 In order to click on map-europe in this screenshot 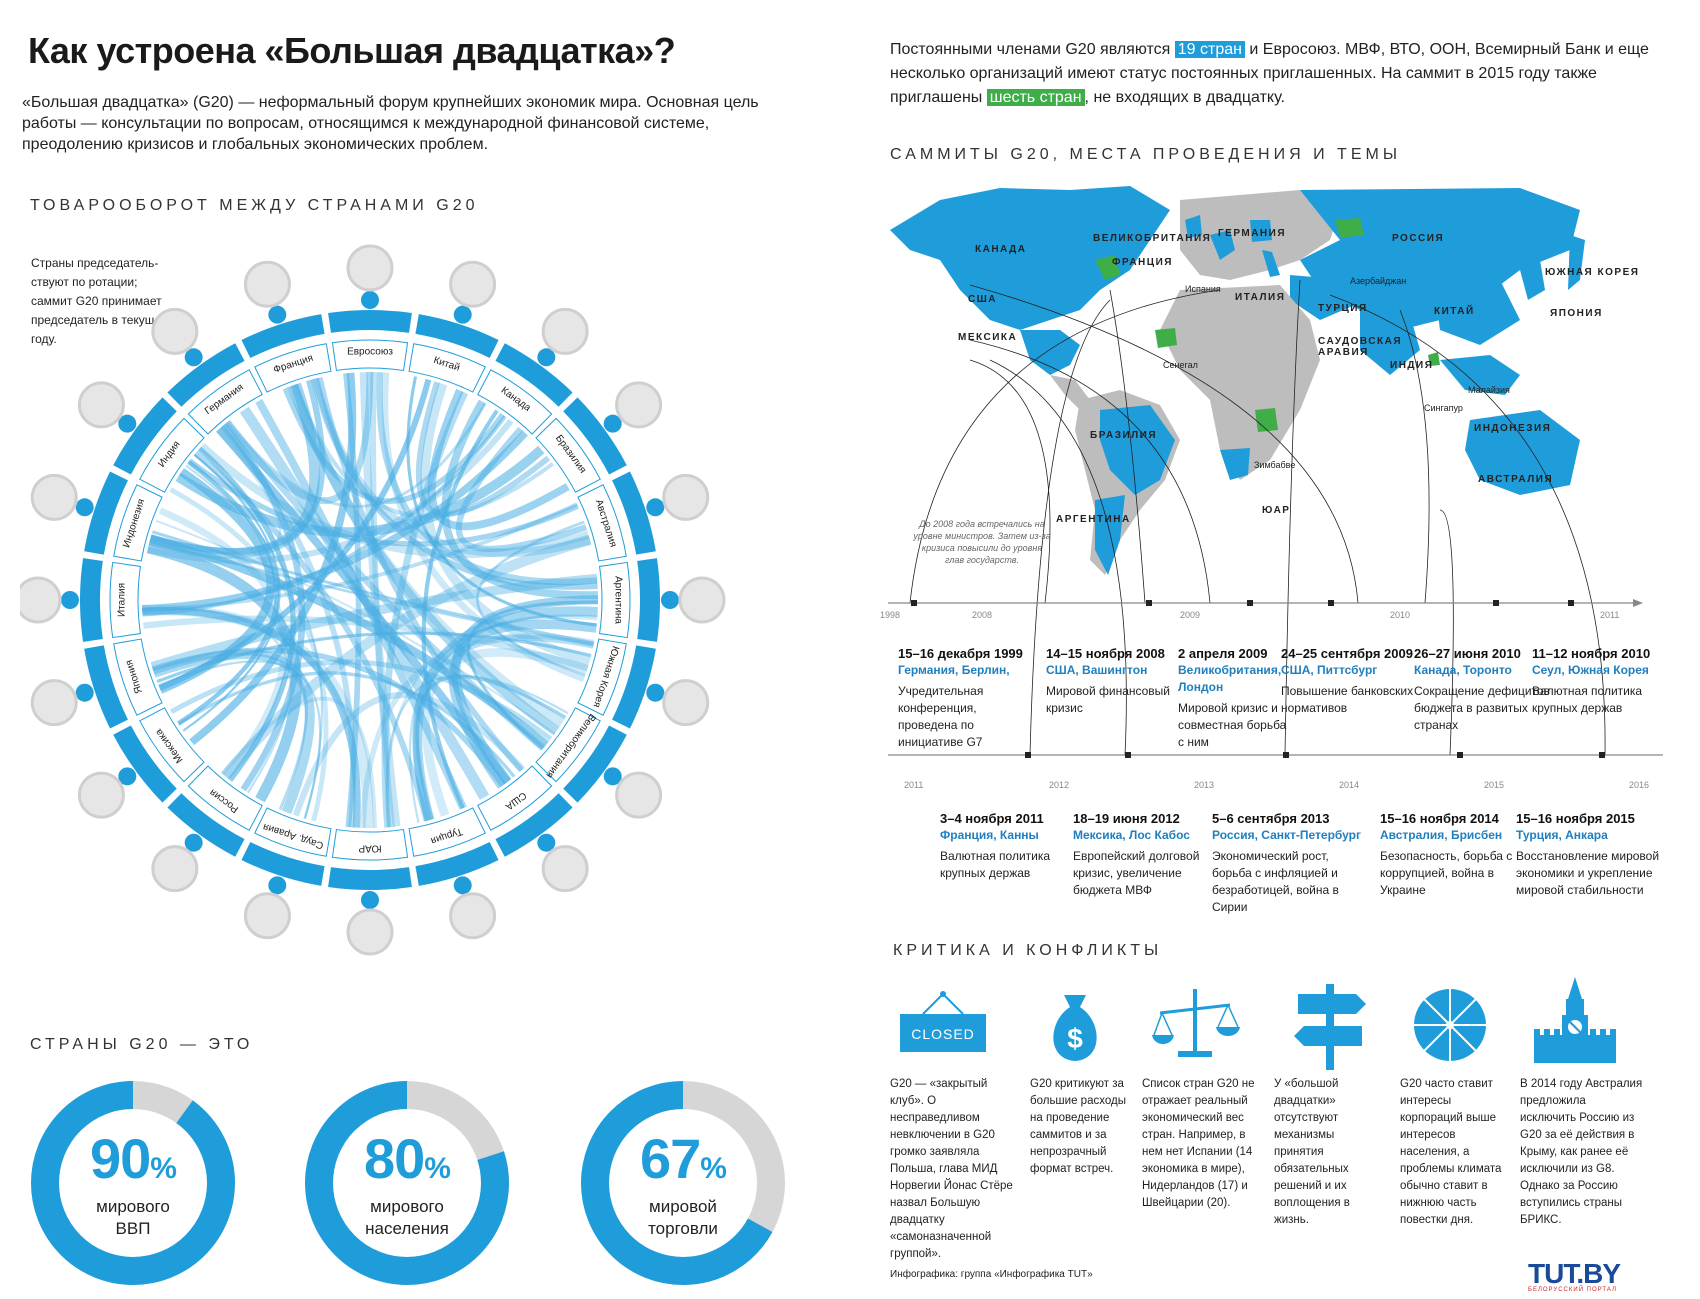, I will do `click(1217, 235)`.